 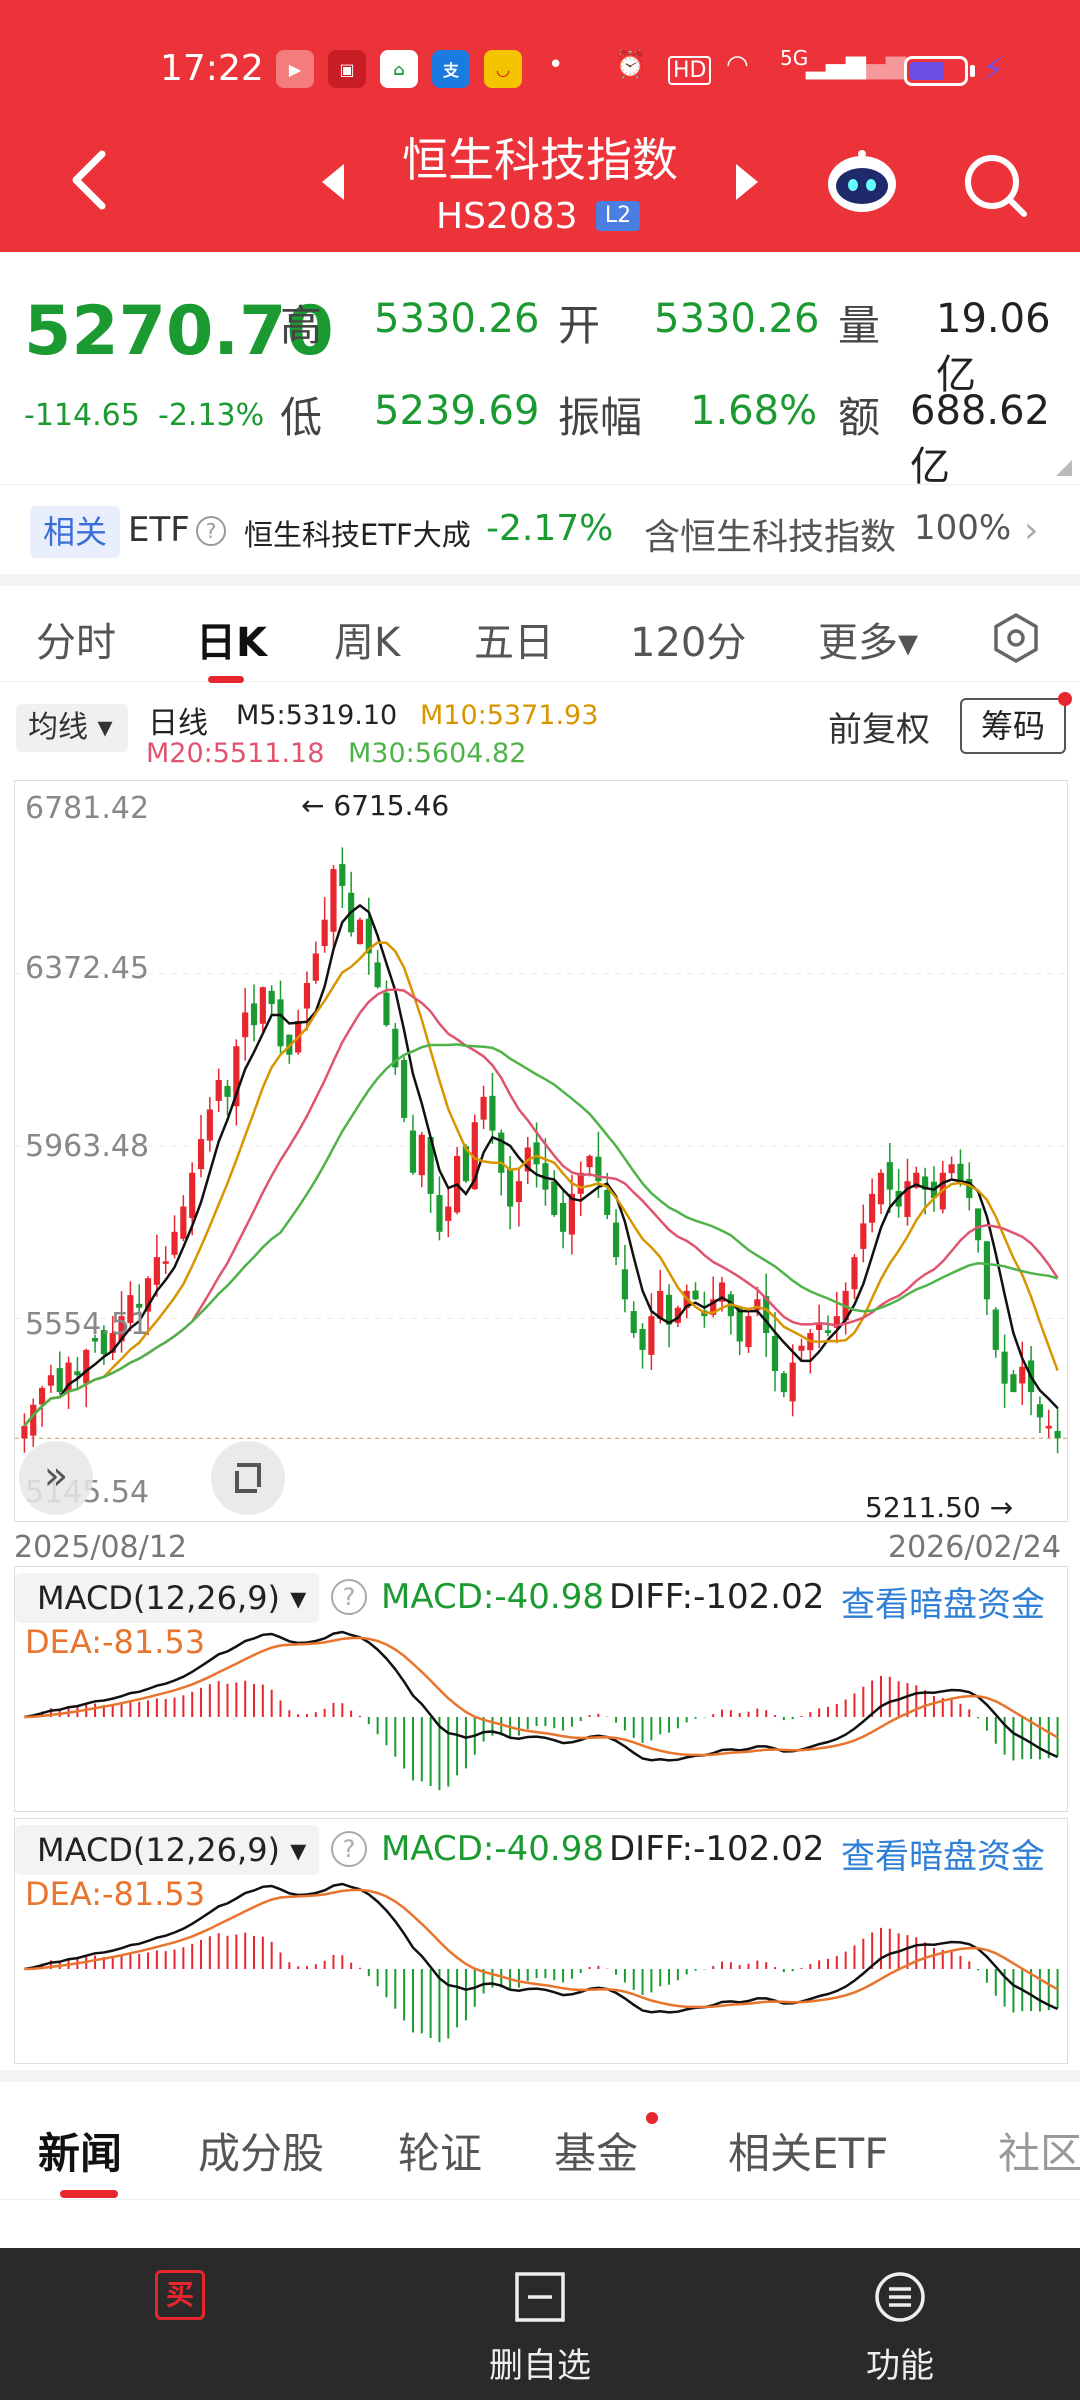 I want to click on tab-weekly-k: 周K, so click(x=367, y=643).